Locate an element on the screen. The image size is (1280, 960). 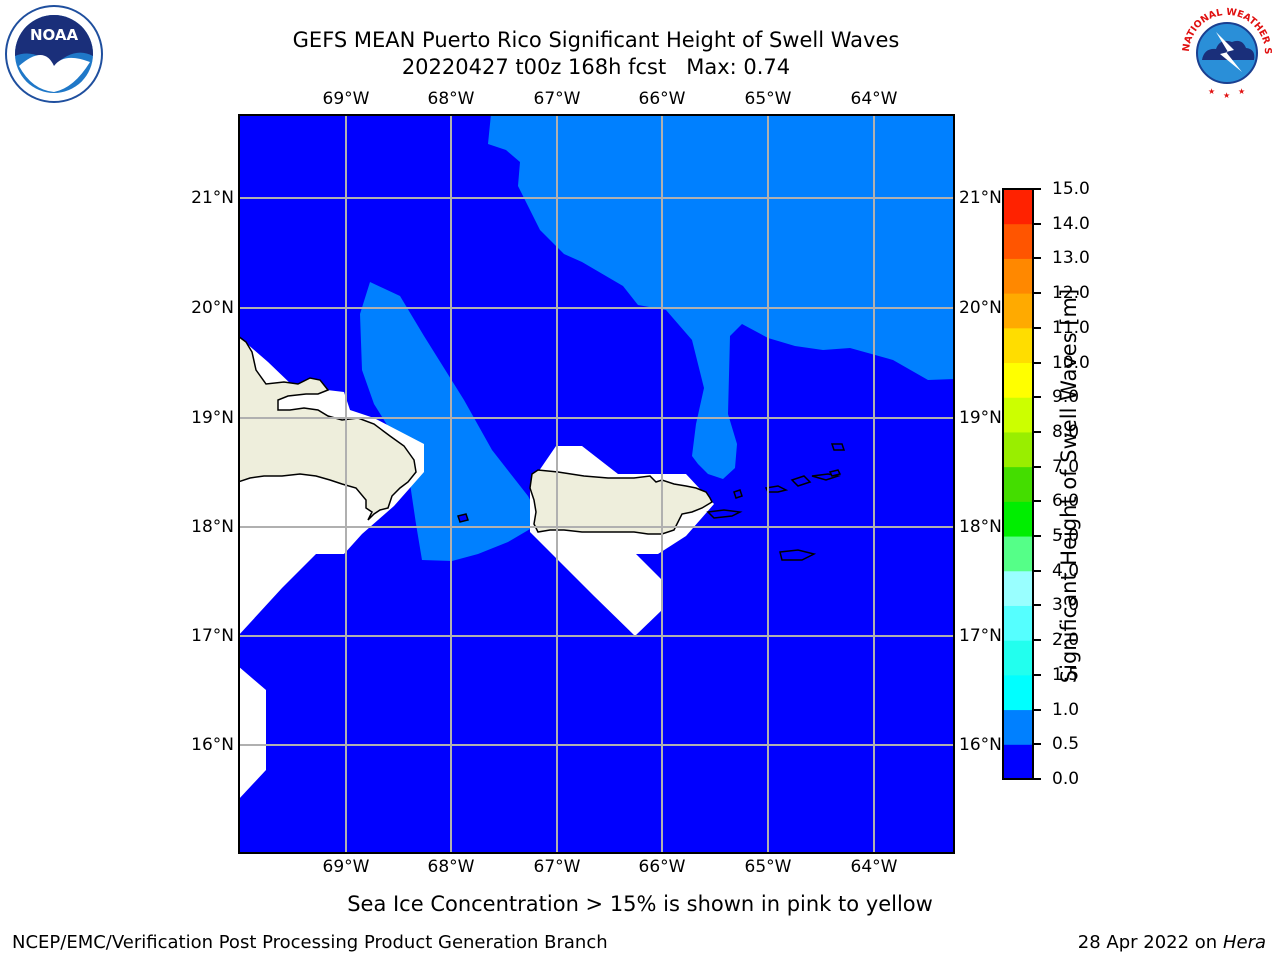
colorbar is located at coordinates (1018, 484).